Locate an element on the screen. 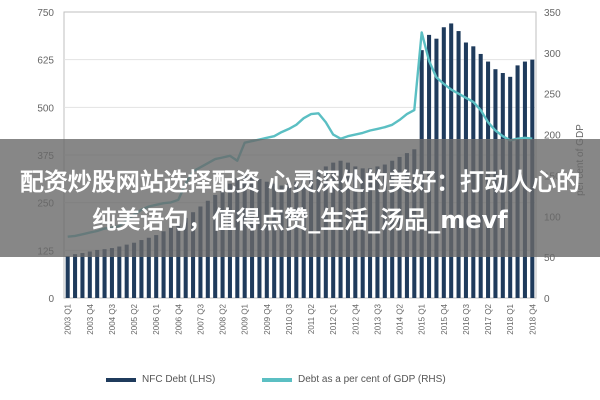 This screenshot has width=600, height=400. x-tick-label: 2006 Q1 is located at coordinates (156, 318).